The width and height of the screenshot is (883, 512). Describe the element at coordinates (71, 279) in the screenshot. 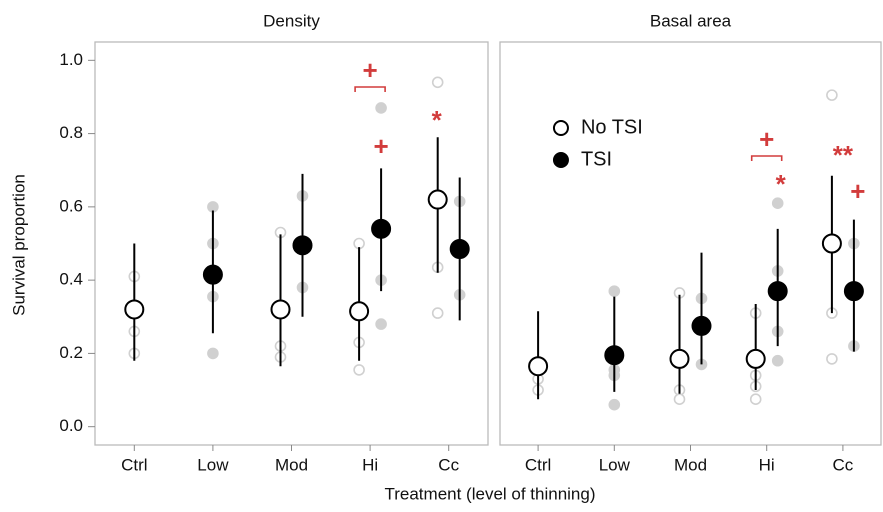

I see `y-tick-label: 0.4` at that location.